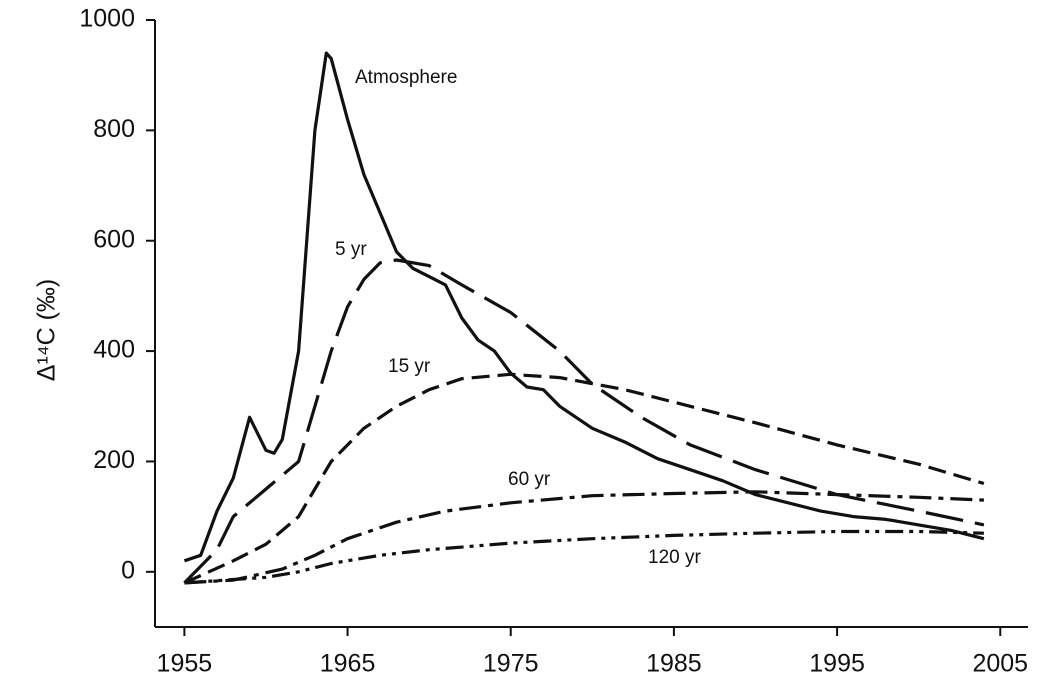  I want to click on series-label: Atmosphere, so click(406, 77).